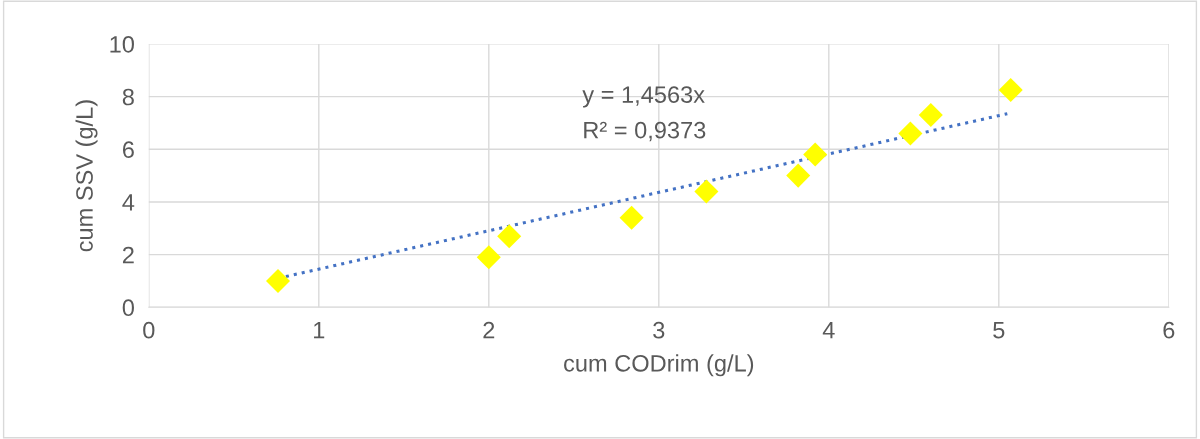 This screenshot has width=1200, height=439. Describe the element at coordinates (659, 365) in the screenshot. I see `x-axis-title: cum CODrim (g/L)` at that location.